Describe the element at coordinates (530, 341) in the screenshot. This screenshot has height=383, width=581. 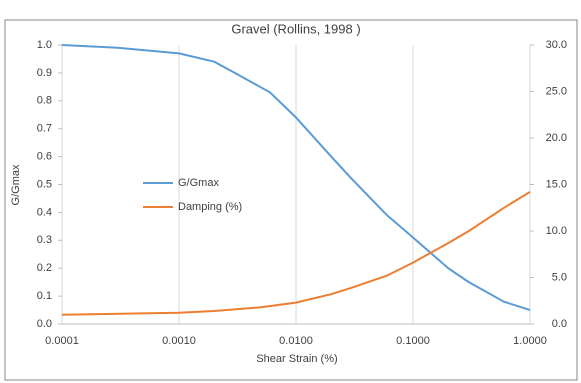
I see `x-tick-label: 1.0000` at that location.